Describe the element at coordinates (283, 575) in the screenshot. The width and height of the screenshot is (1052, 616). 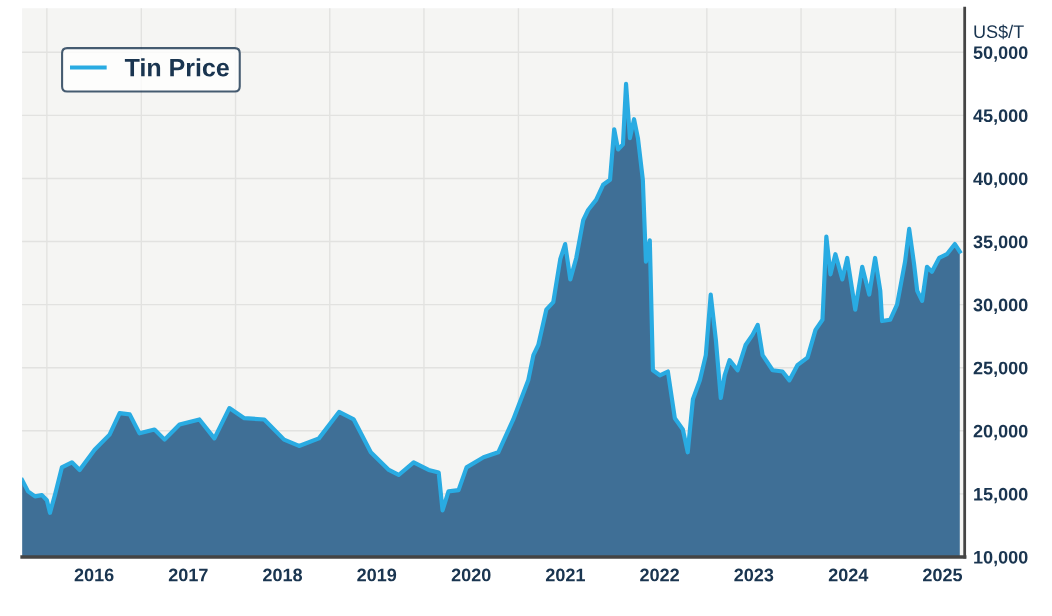
I see `x-tick-label: 2018` at that location.